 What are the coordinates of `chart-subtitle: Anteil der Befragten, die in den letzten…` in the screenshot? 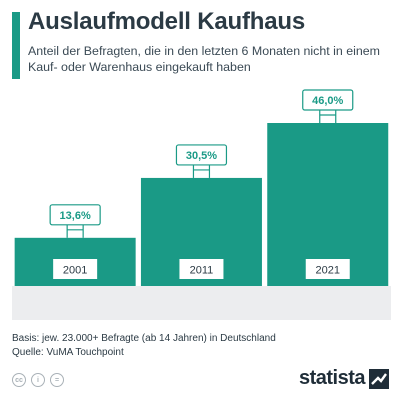 It's located at (204, 59).